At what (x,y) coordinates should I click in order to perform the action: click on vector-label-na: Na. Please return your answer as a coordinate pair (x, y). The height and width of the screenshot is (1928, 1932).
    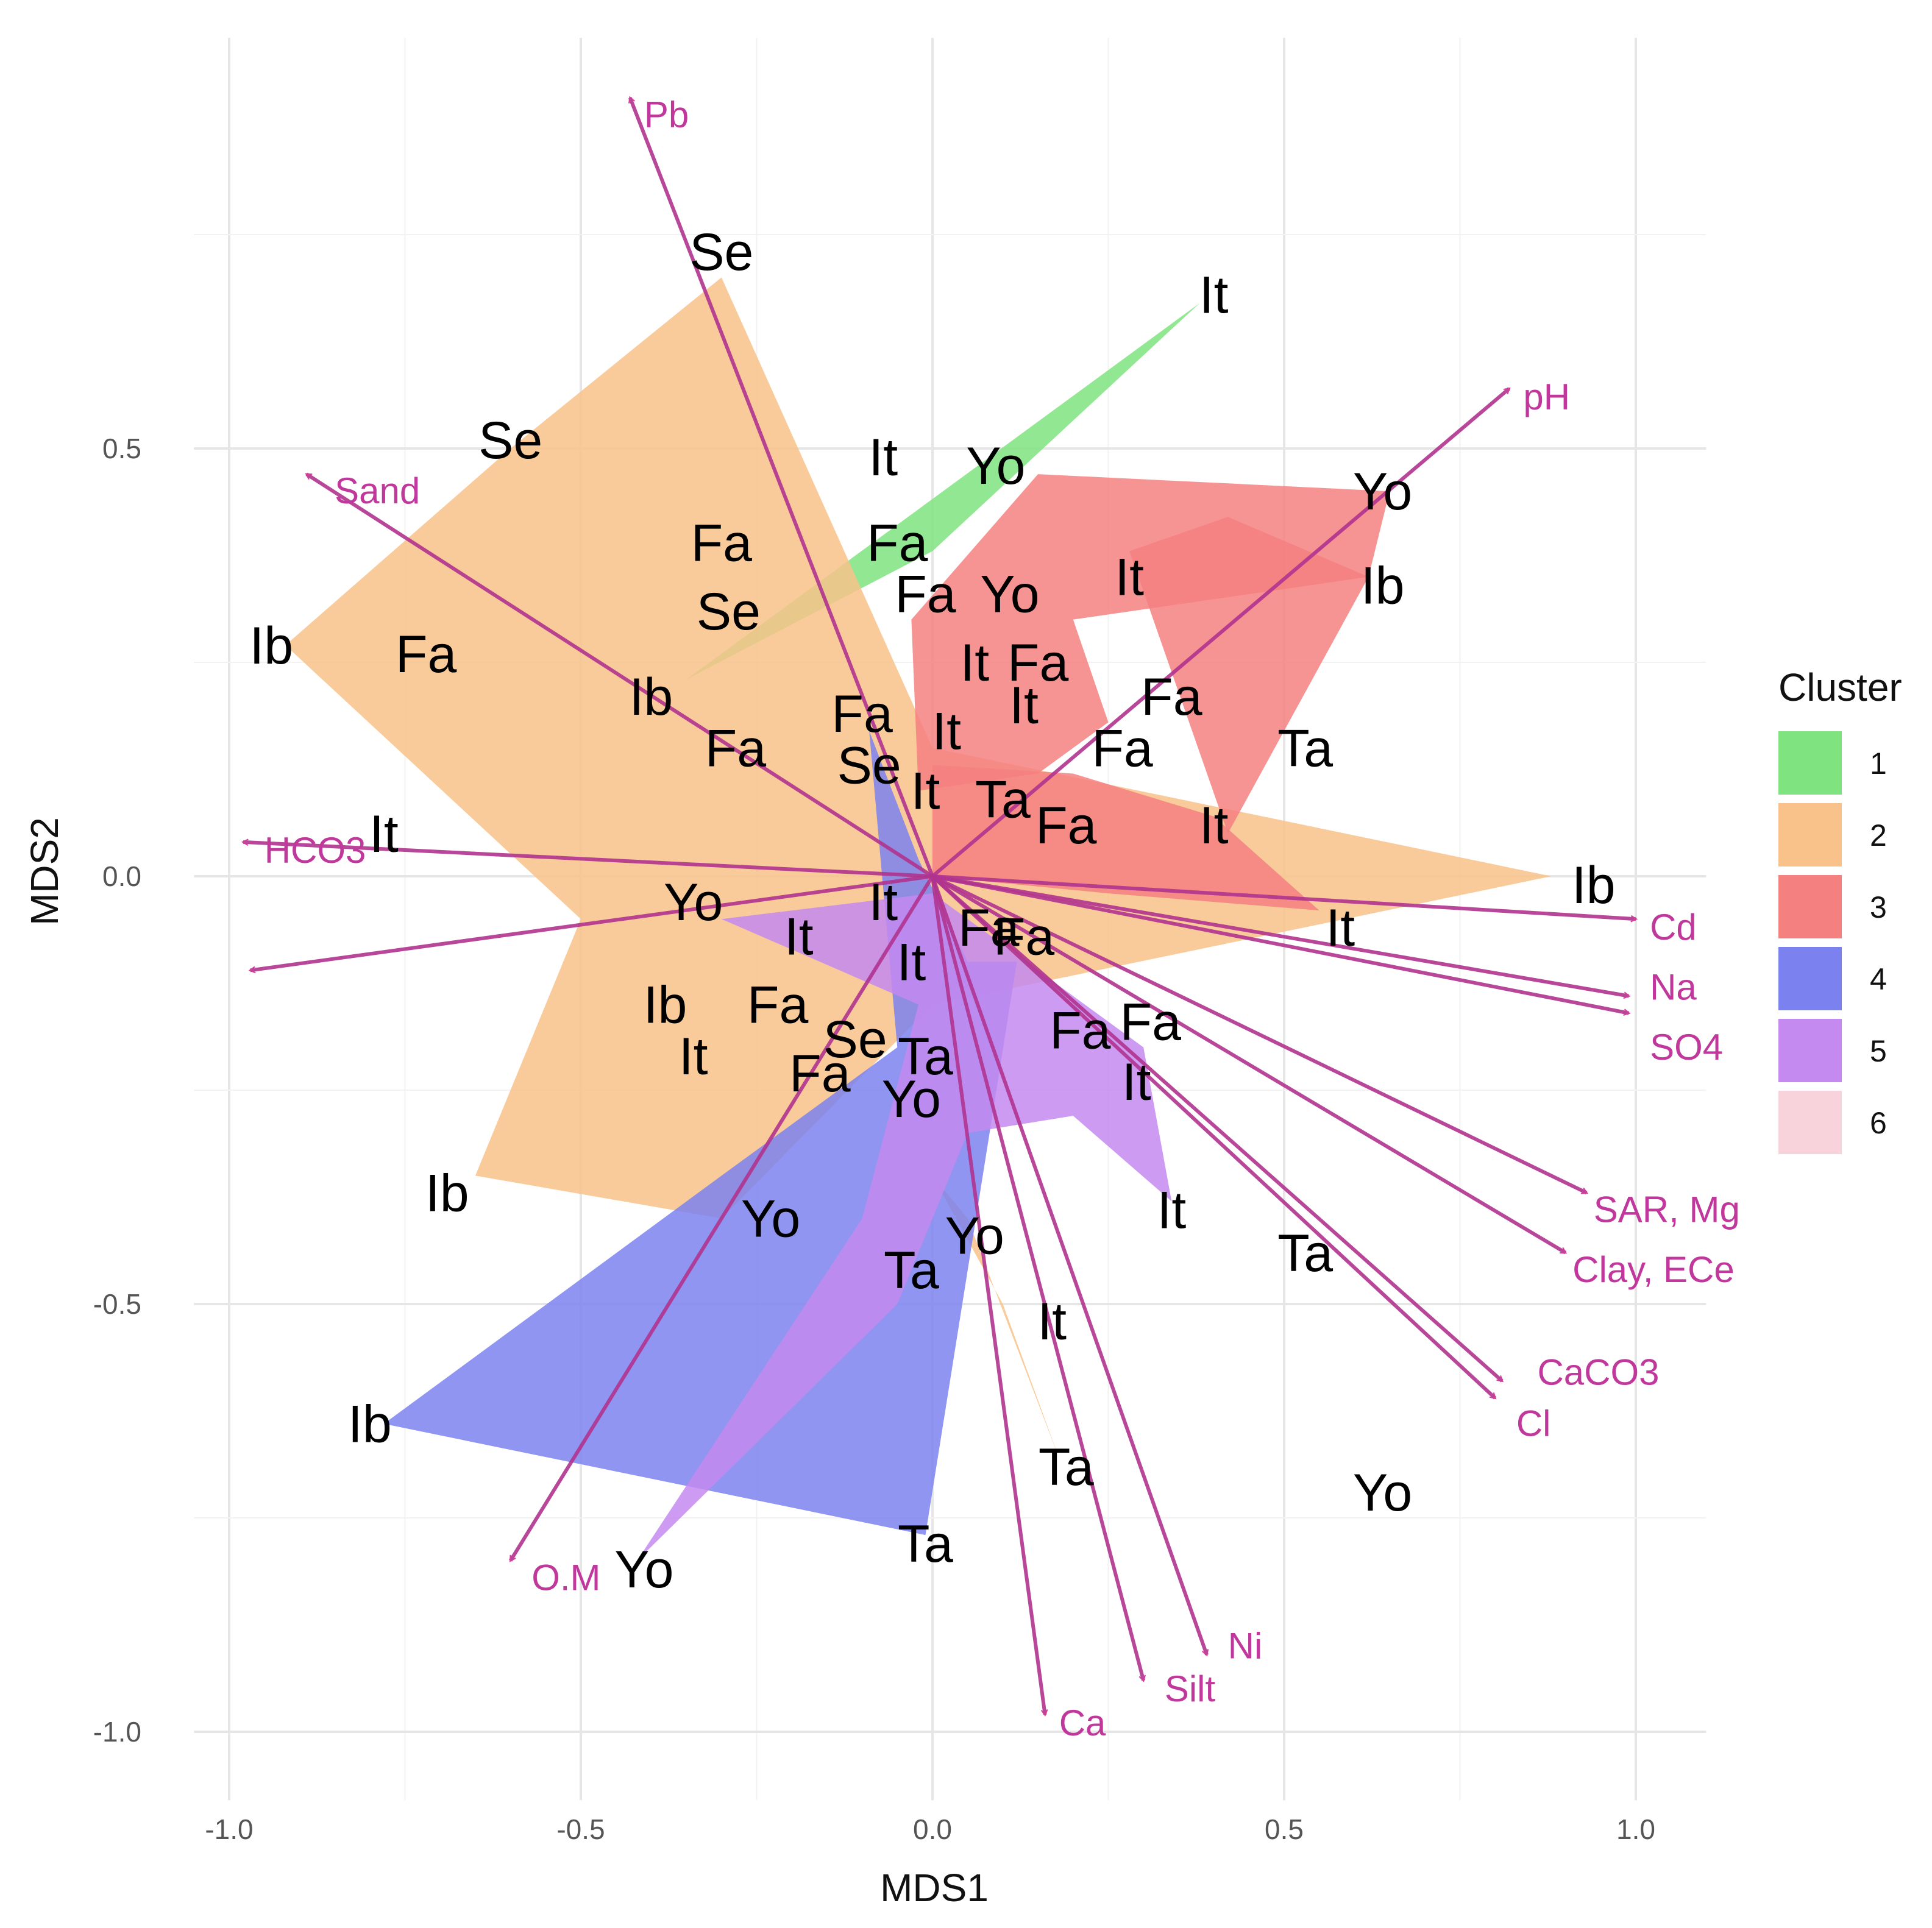
    Looking at the image, I should click on (1673, 987).